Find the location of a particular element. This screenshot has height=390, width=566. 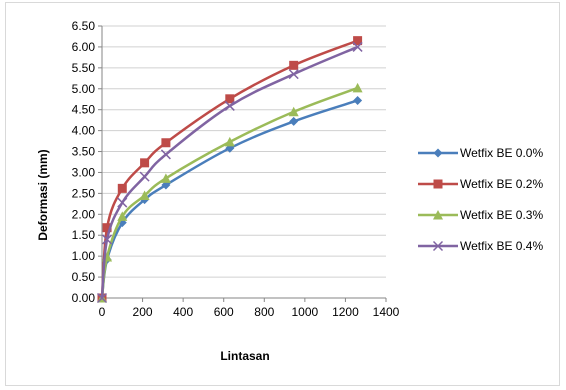

y-tick-label: 6.00 is located at coordinates (84, 47).